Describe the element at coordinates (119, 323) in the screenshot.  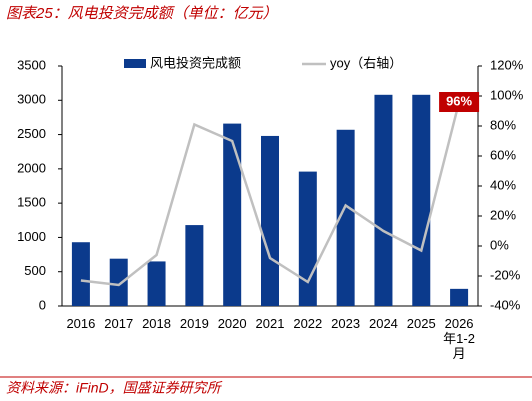
I see `x-tick-label: 2017` at that location.